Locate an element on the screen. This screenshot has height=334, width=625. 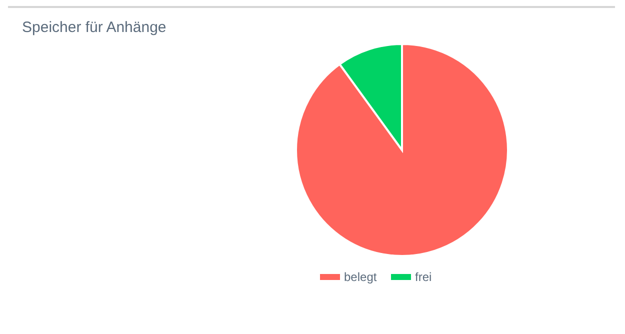
legend-label: belegt is located at coordinates (361, 277).